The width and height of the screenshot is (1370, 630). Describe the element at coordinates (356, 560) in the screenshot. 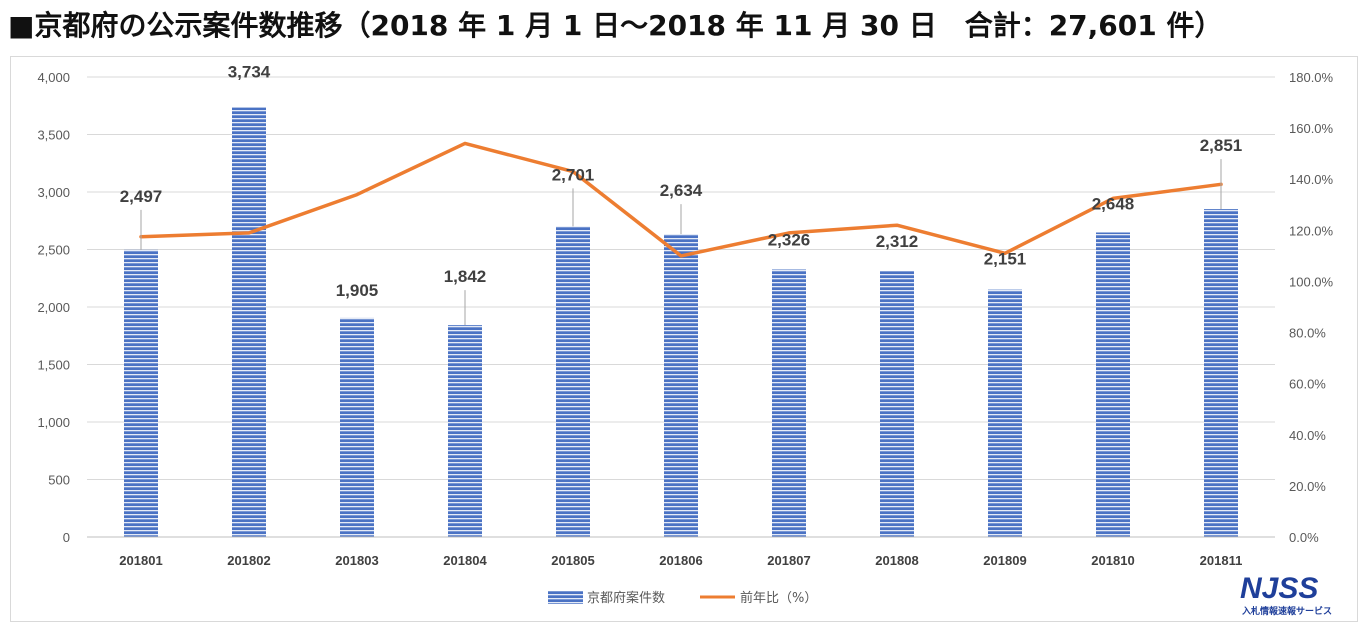

I see `category-label: 201803` at that location.